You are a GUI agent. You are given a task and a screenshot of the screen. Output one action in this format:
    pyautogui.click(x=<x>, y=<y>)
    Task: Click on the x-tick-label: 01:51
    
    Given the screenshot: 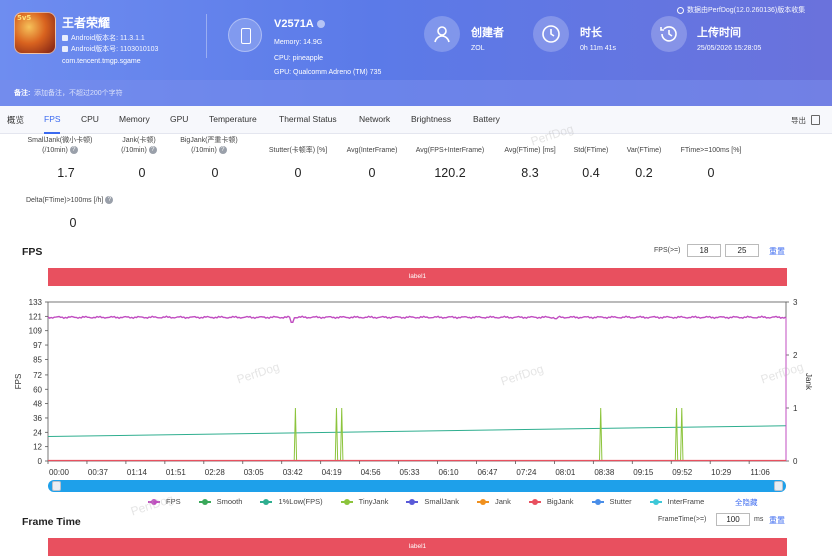 What is the action you would take?
    pyautogui.click(x=176, y=472)
    